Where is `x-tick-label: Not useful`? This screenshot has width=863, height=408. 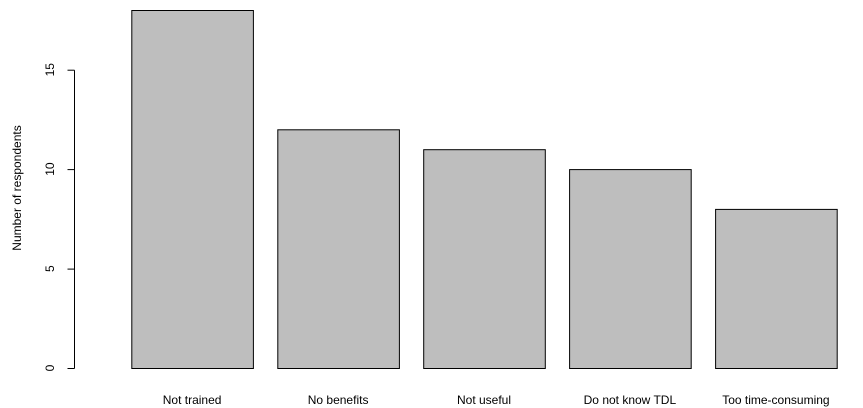 x-tick-label: Not useful is located at coordinates (484, 400).